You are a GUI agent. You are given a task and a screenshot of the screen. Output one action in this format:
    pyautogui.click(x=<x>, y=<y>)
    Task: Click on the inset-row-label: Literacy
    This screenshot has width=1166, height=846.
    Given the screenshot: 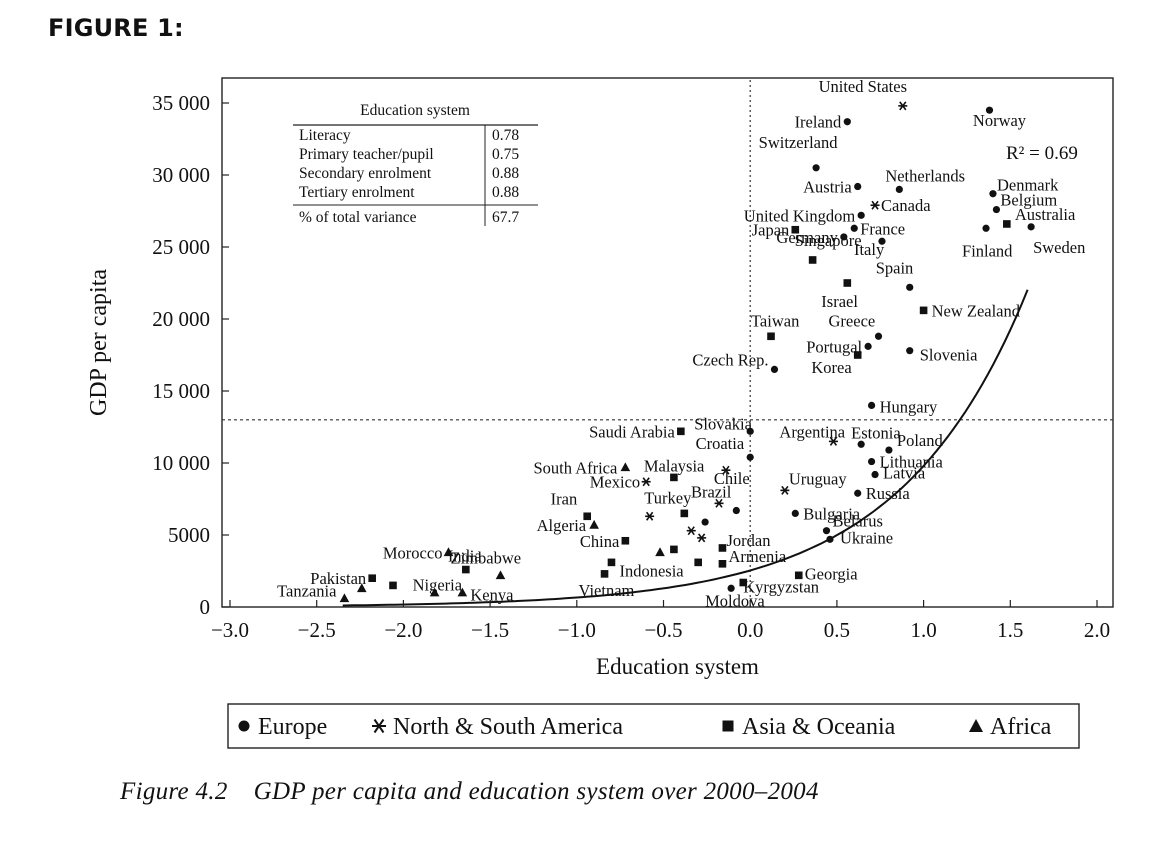 What is the action you would take?
    pyautogui.click(x=325, y=135)
    